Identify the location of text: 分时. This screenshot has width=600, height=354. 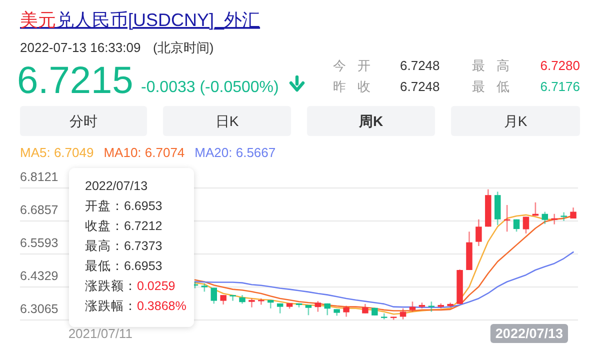
(84, 121).